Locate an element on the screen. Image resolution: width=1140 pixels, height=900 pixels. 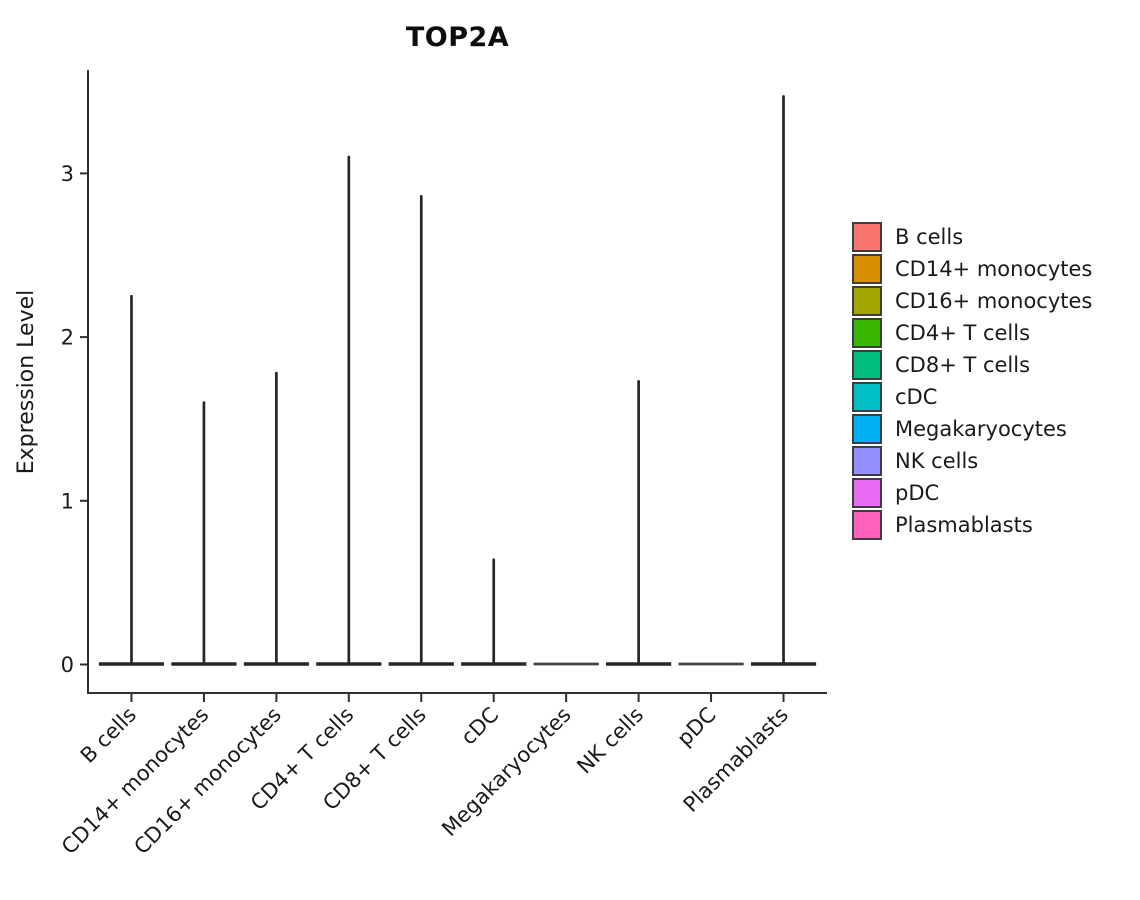
legend-label: CD16+ monocytes is located at coordinates (994, 301).